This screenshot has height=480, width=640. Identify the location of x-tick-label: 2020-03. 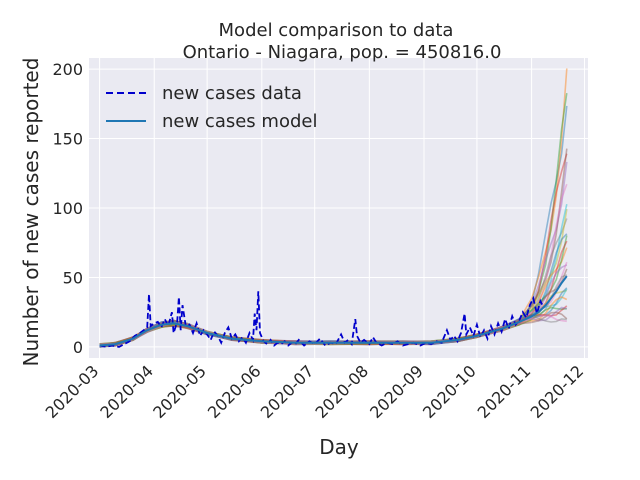
(72, 391).